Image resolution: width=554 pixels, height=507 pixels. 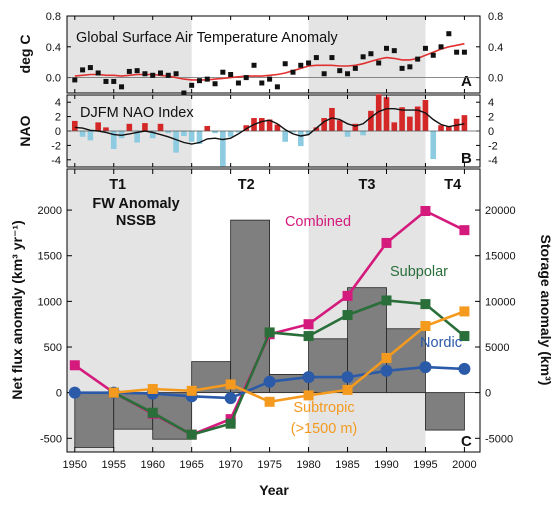 I want to click on panel-b-ytick-label: 4, so click(x=58, y=103).